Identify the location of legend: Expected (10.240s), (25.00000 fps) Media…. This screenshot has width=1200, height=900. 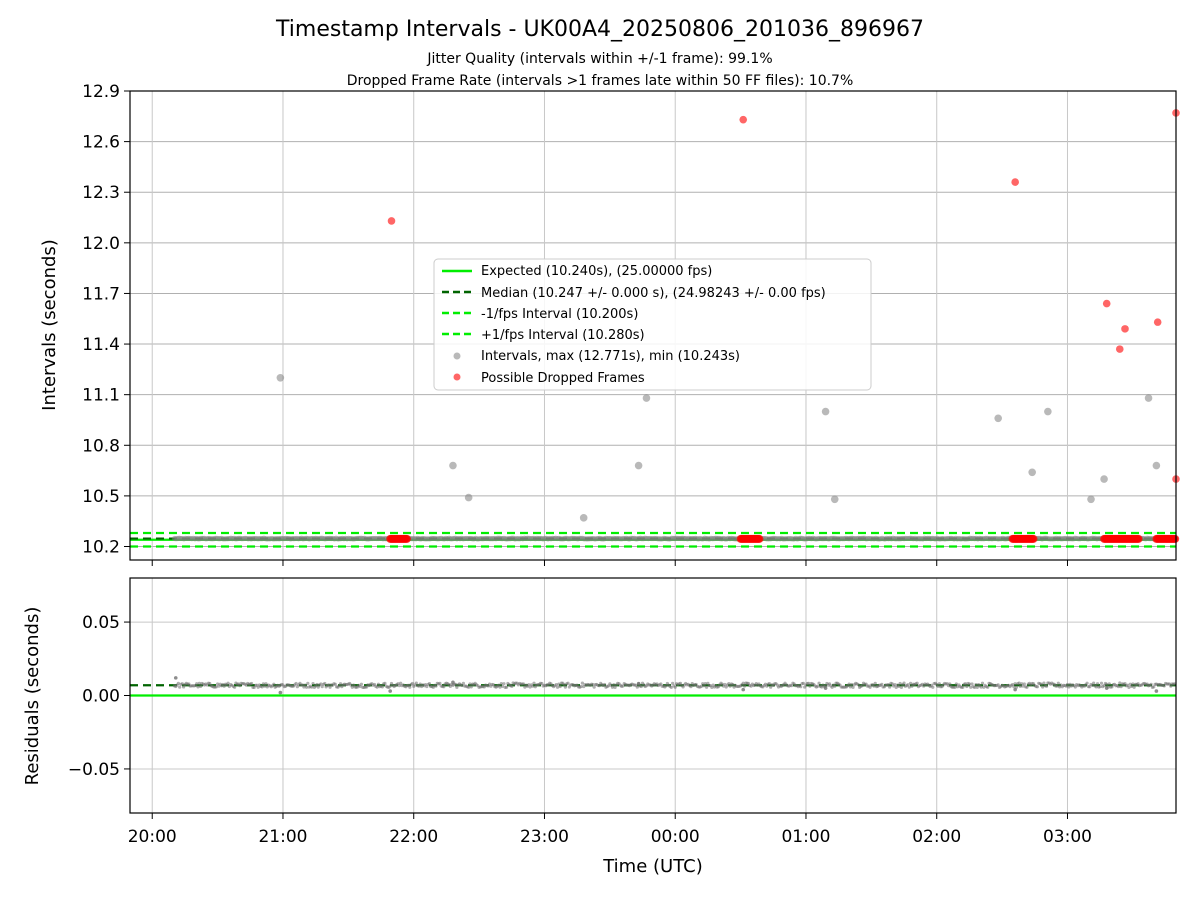
(652, 324).